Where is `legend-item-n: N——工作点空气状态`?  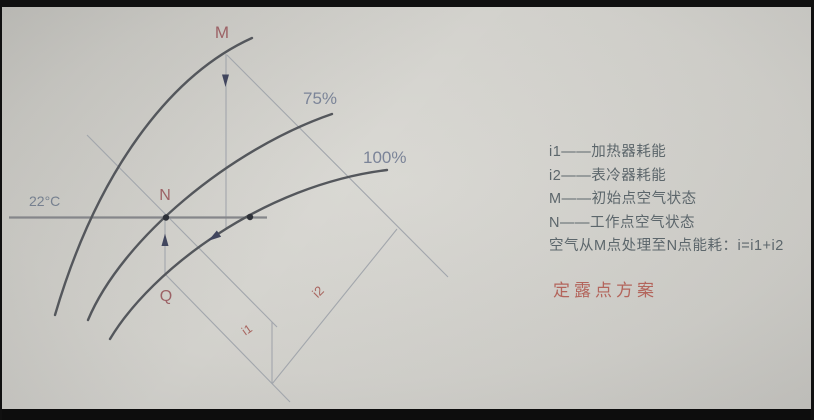
legend-item-n: N——工作点空气状态 is located at coordinates (622, 222).